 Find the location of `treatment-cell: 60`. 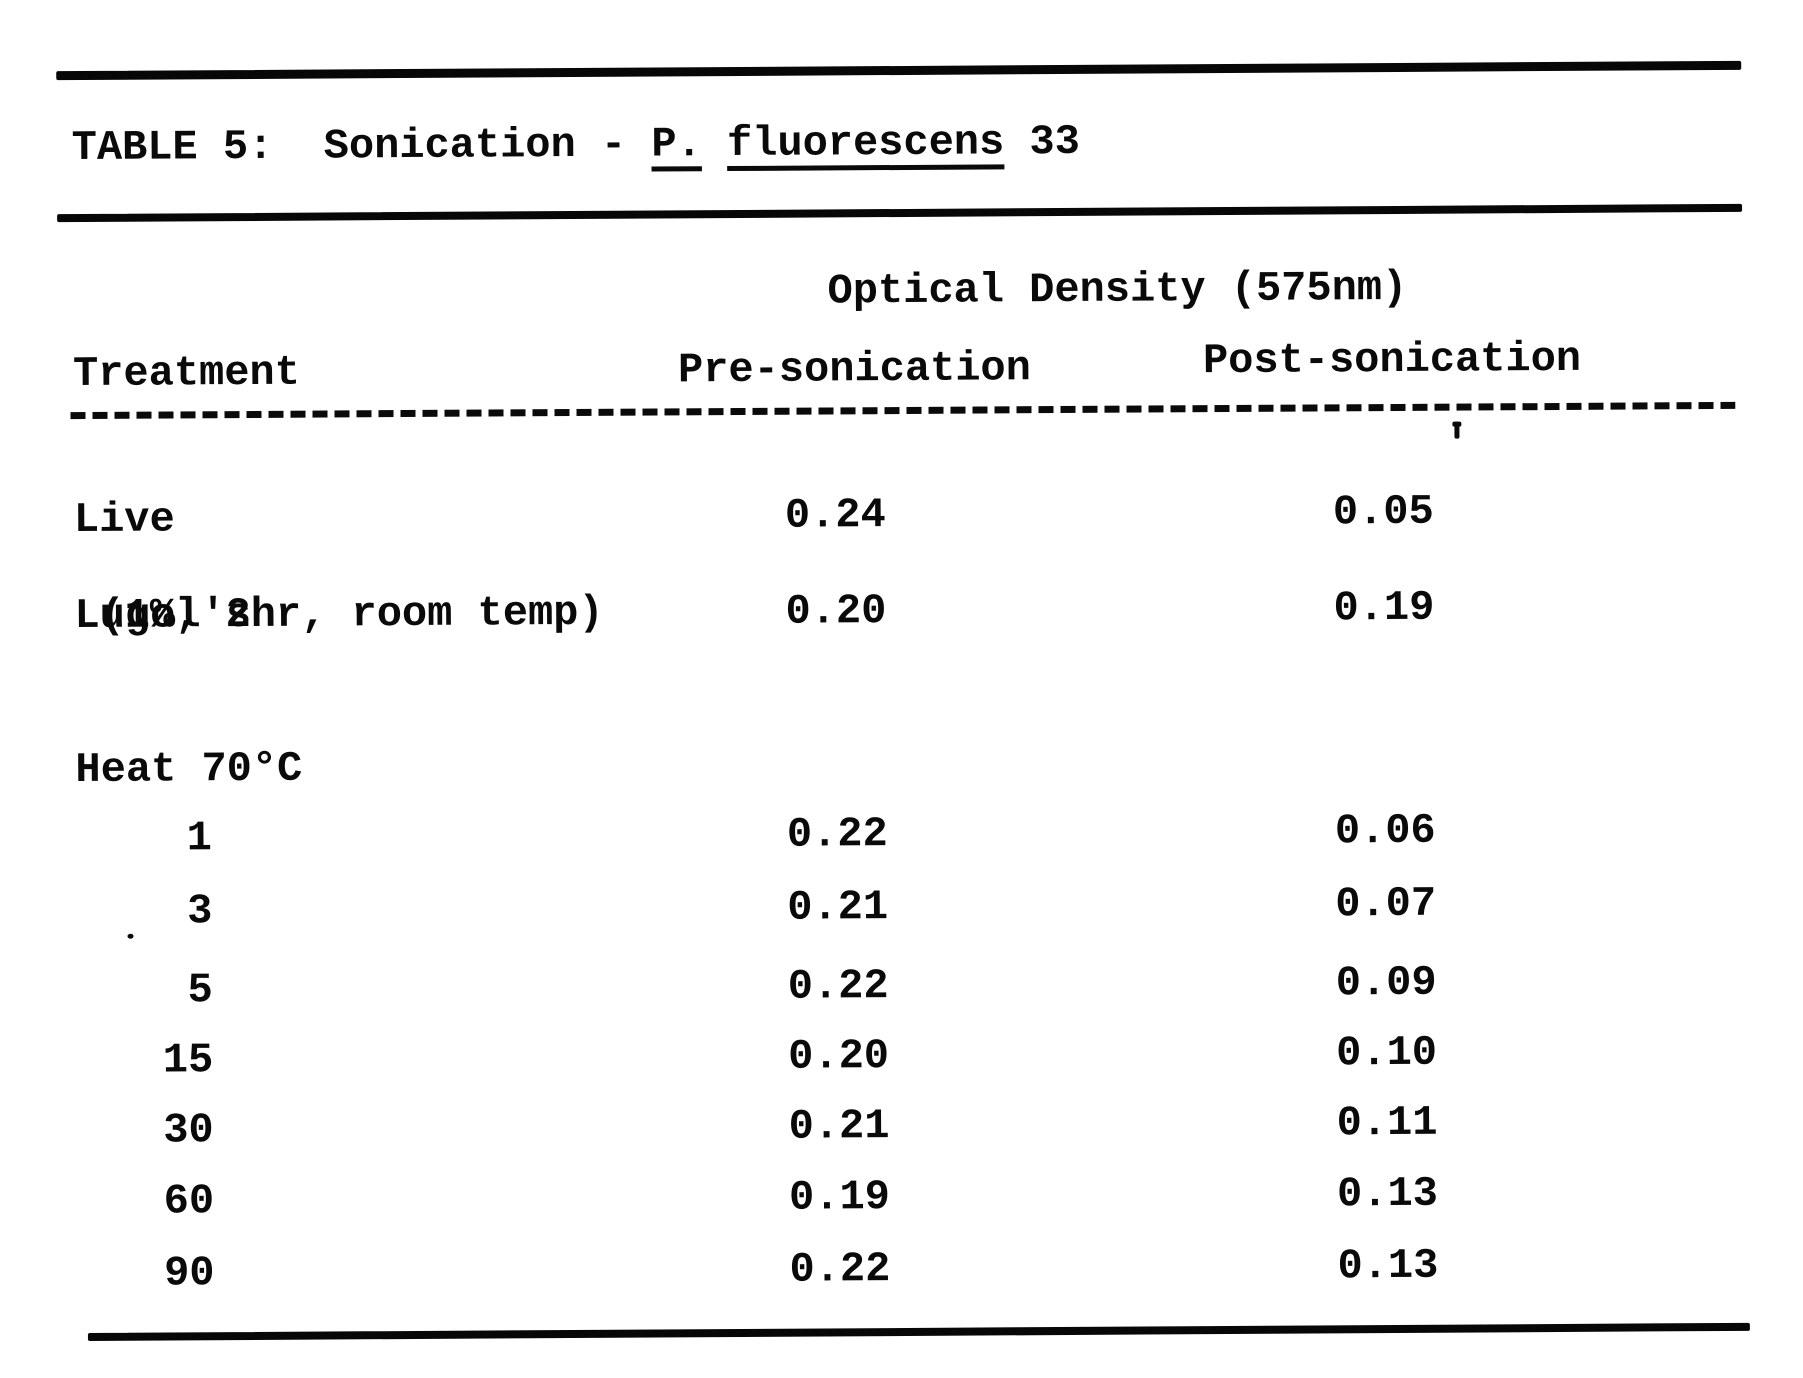

treatment-cell: 60 is located at coordinates (189, 1201).